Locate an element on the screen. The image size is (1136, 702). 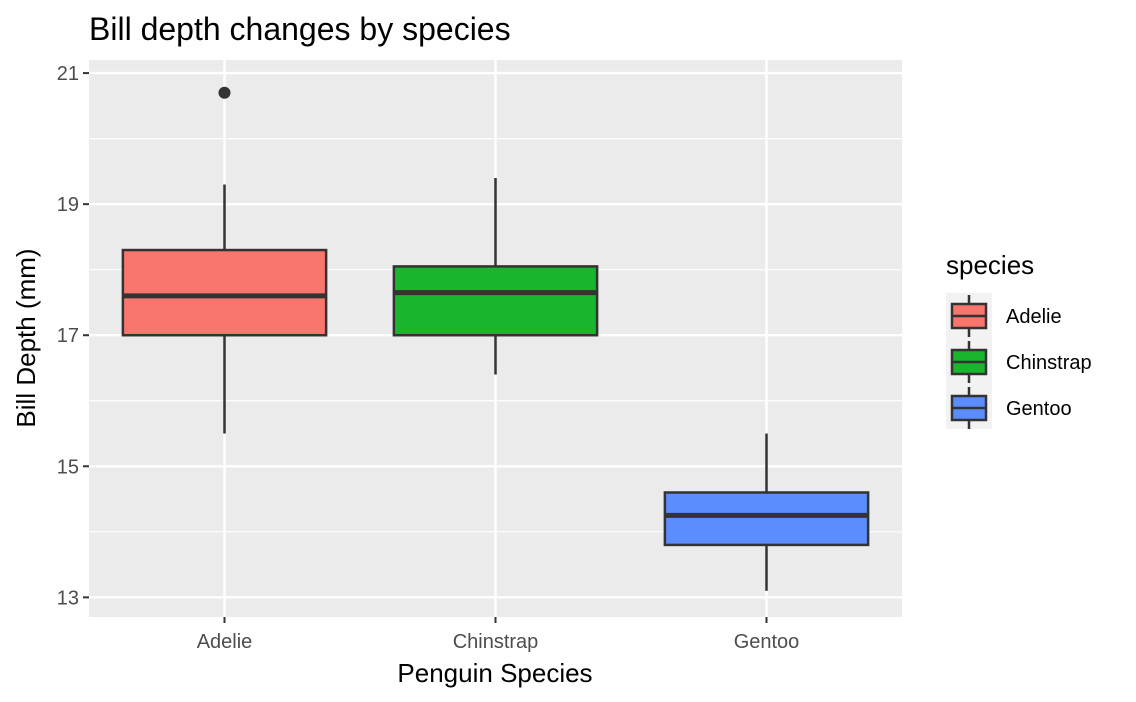
legend-item-chinstrap: Chinstrap is located at coordinates (1021, 362).